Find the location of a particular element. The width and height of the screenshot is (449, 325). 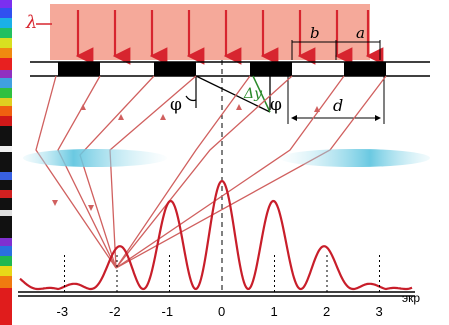

slit-width-label: b is located at coordinates (315, 33).